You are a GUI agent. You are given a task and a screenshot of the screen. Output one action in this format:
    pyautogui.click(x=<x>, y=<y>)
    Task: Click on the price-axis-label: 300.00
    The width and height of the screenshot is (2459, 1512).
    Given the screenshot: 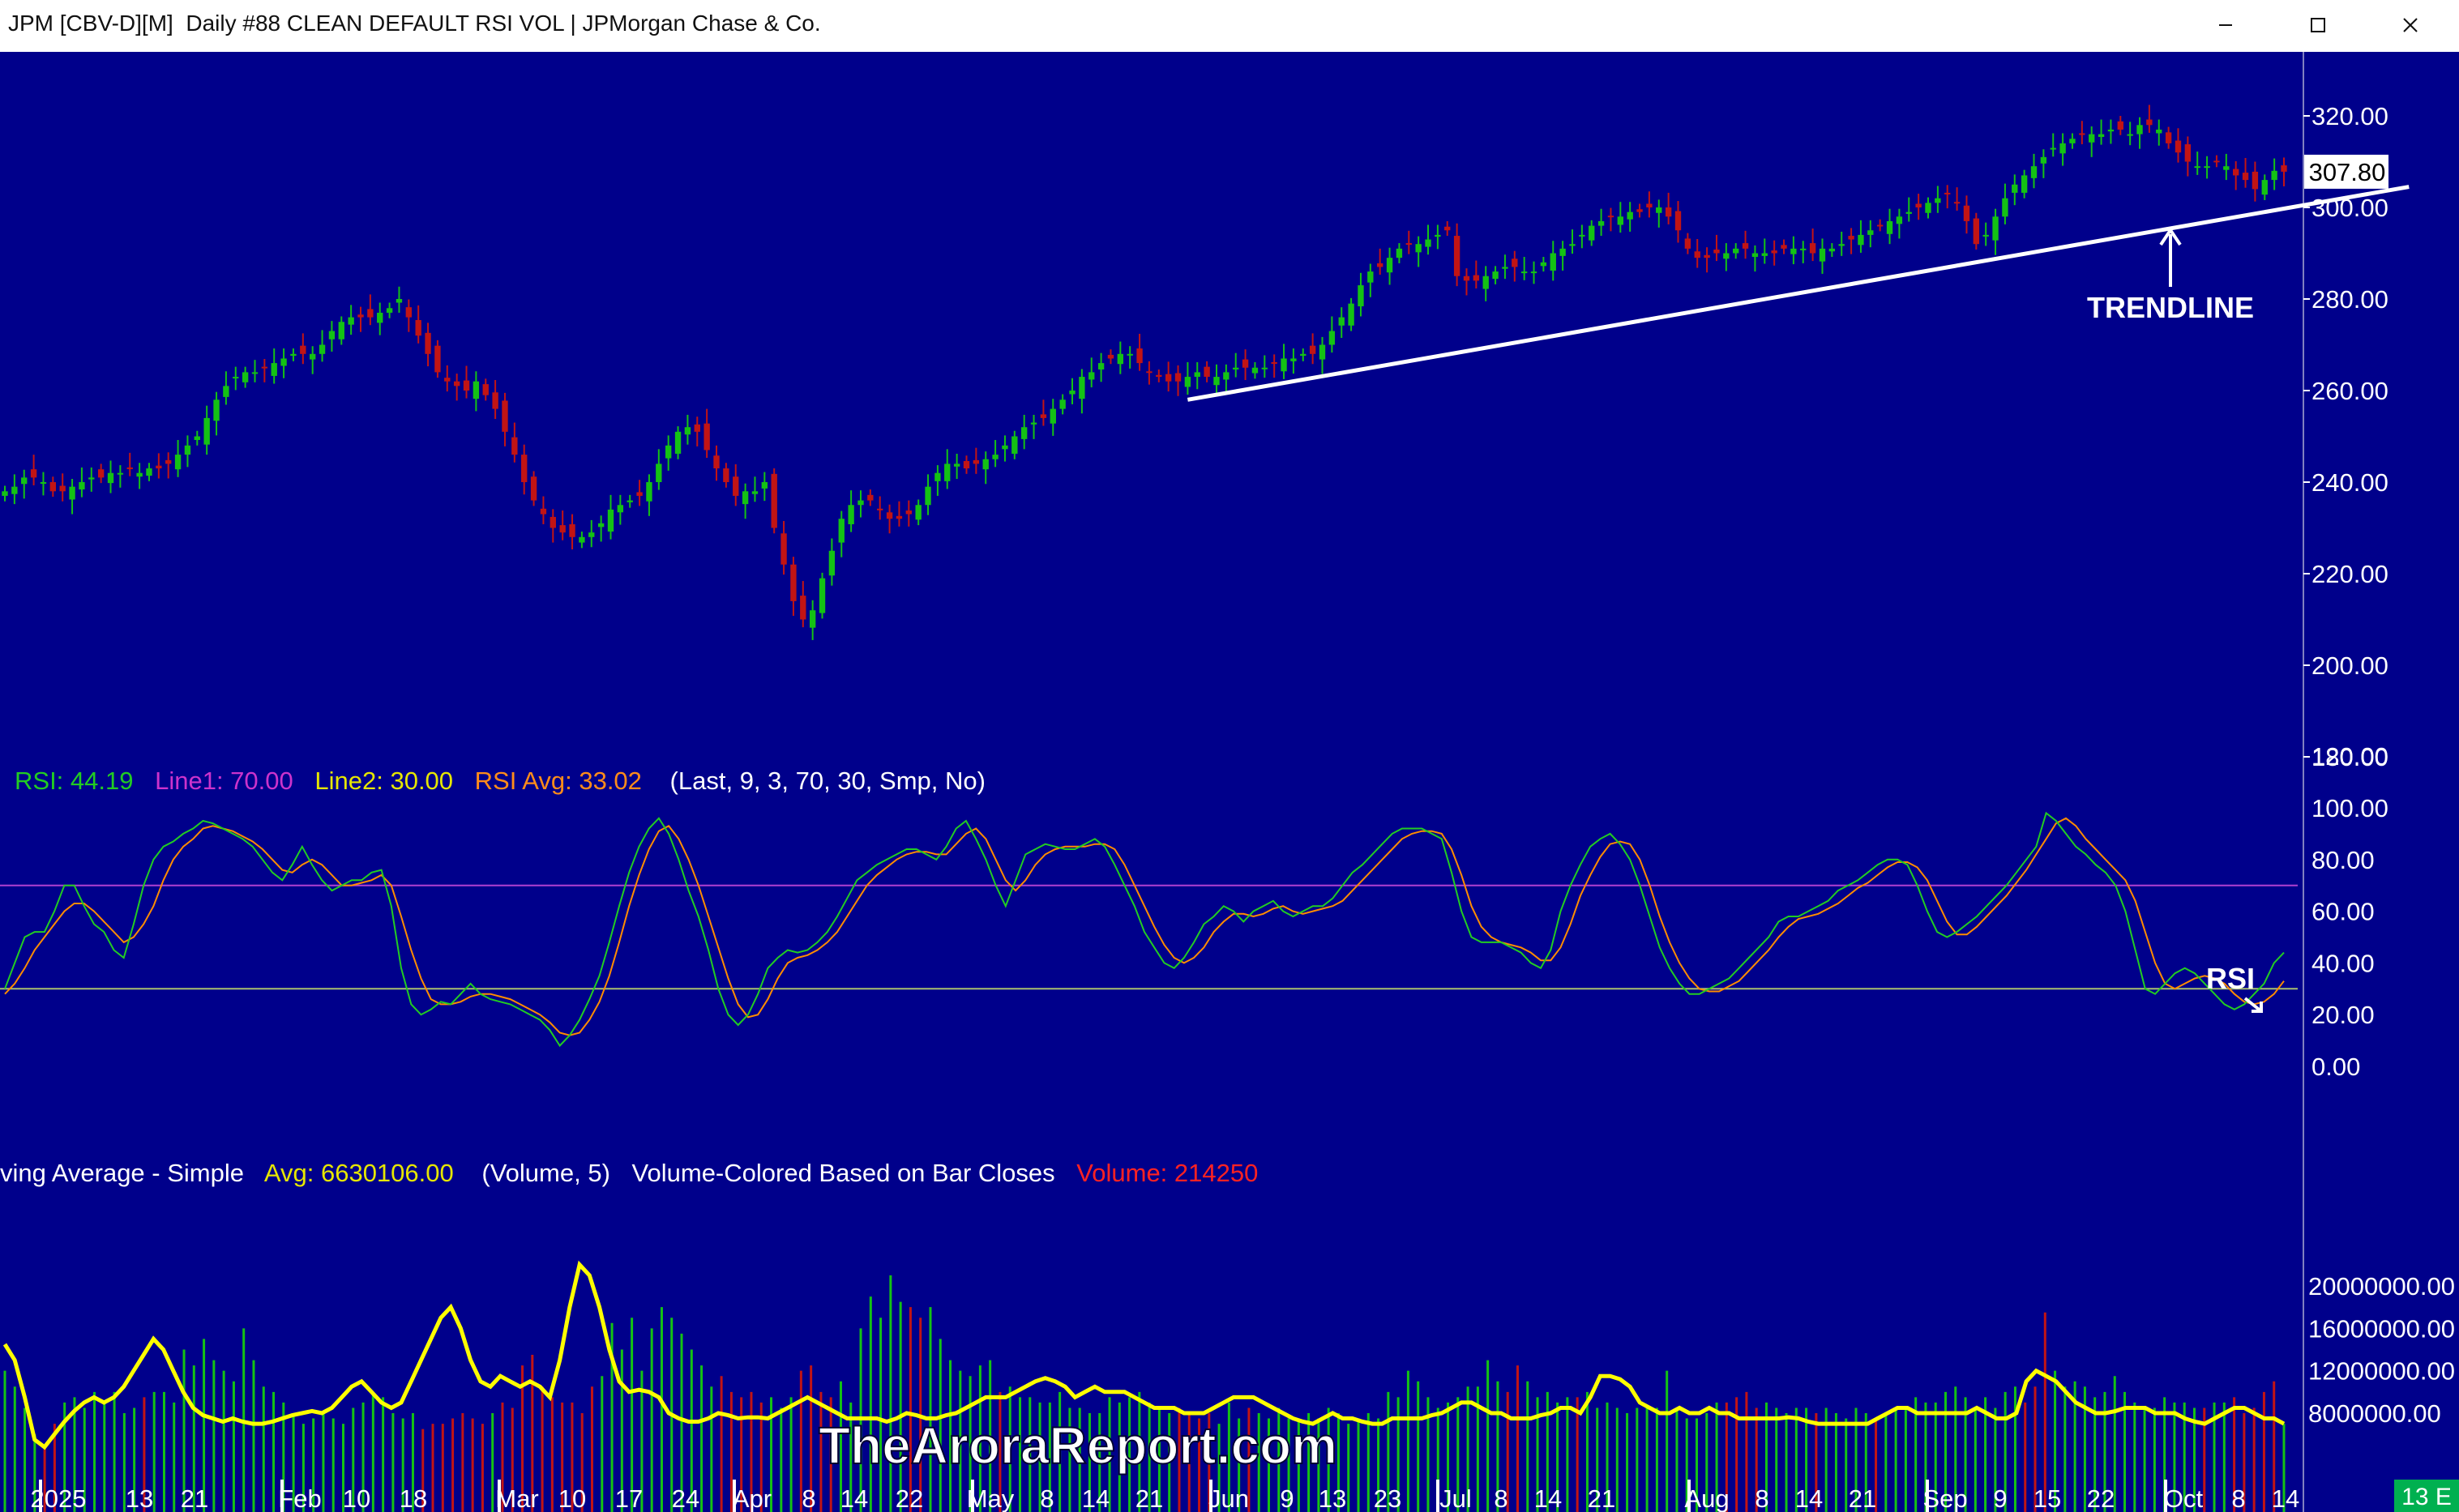 What is the action you would take?
    pyautogui.click(x=2349, y=208)
    